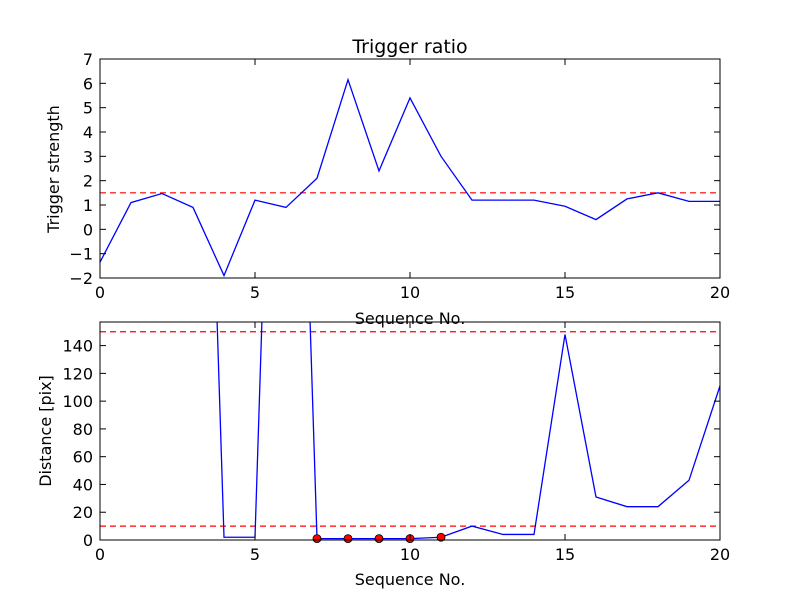 The height and width of the screenshot is (600, 800). Describe the element at coordinates (88, 83) in the screenshot. I see `y-tick-label: 6` at that location.